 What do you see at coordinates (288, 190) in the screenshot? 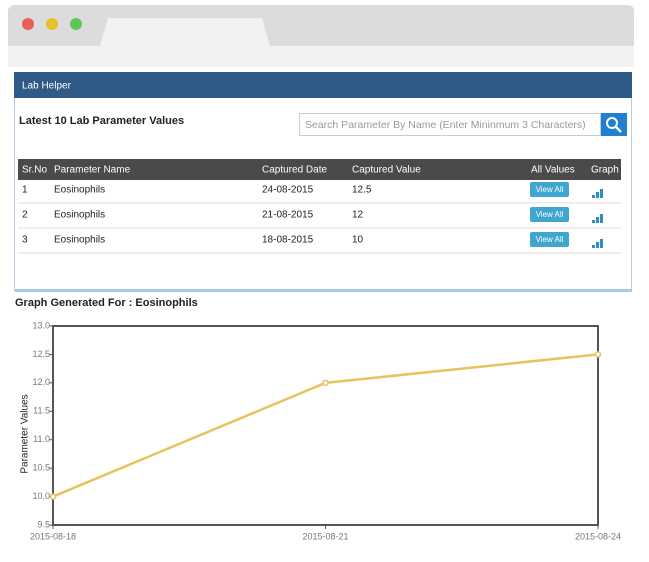
I see `table-cell: 24-08-2015` at bounding box center [288, 190].